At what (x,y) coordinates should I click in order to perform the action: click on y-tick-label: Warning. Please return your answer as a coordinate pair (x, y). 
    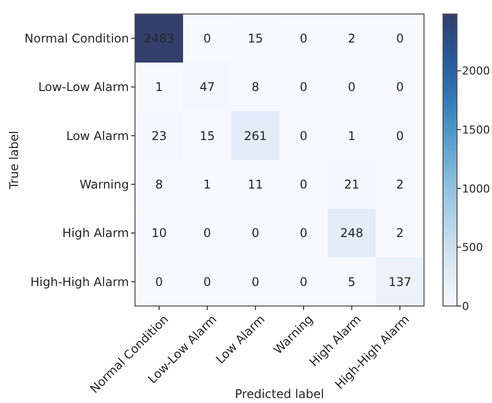
    Looking at the image, I should click on (104, 185).